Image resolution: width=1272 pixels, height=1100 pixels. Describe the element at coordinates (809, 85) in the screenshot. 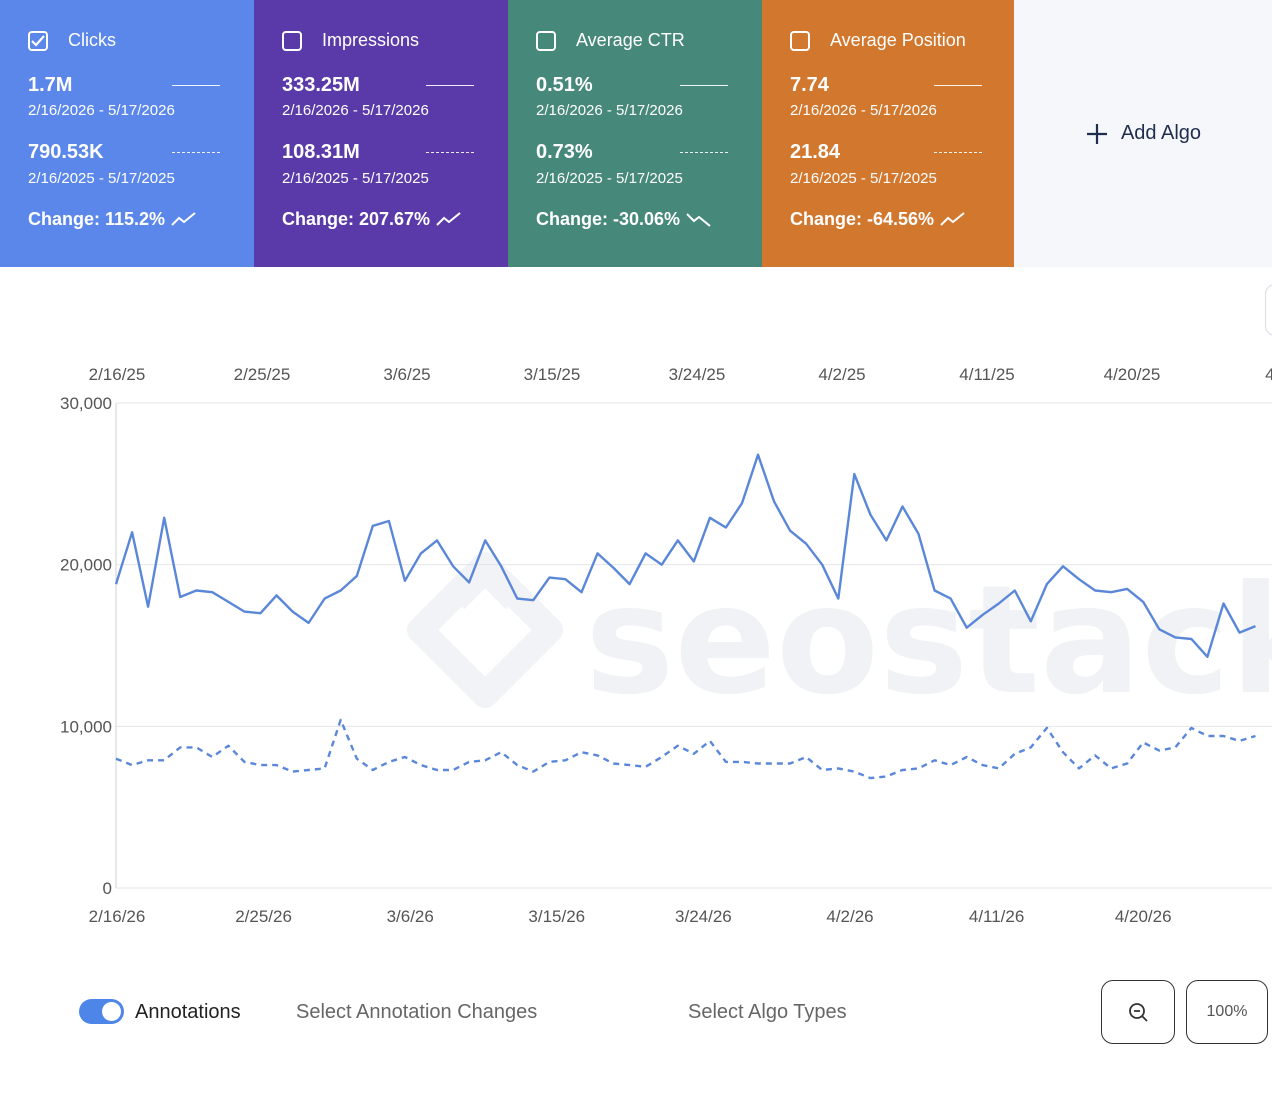

I see `current-value: 7.74` at that location.